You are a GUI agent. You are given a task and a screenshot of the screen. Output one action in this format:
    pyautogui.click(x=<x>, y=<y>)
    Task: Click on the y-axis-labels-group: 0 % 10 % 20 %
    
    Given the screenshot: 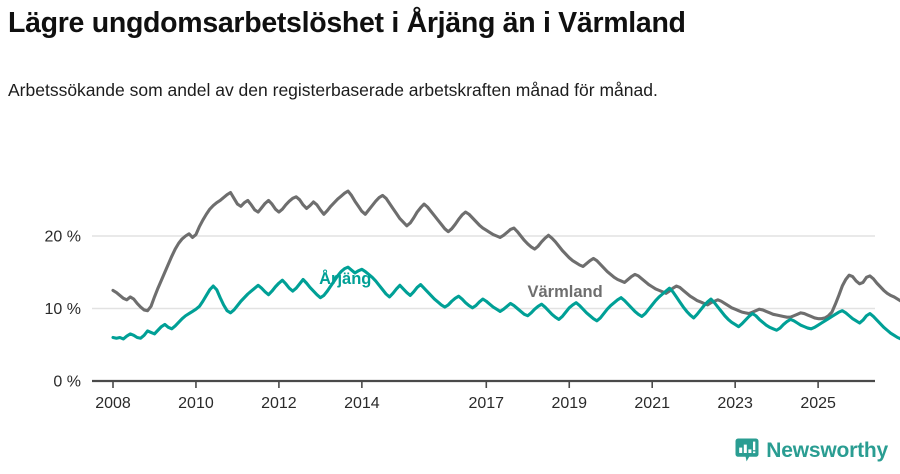 What is the action you would take?
    pyautogui.click(x=63, y=310)
    